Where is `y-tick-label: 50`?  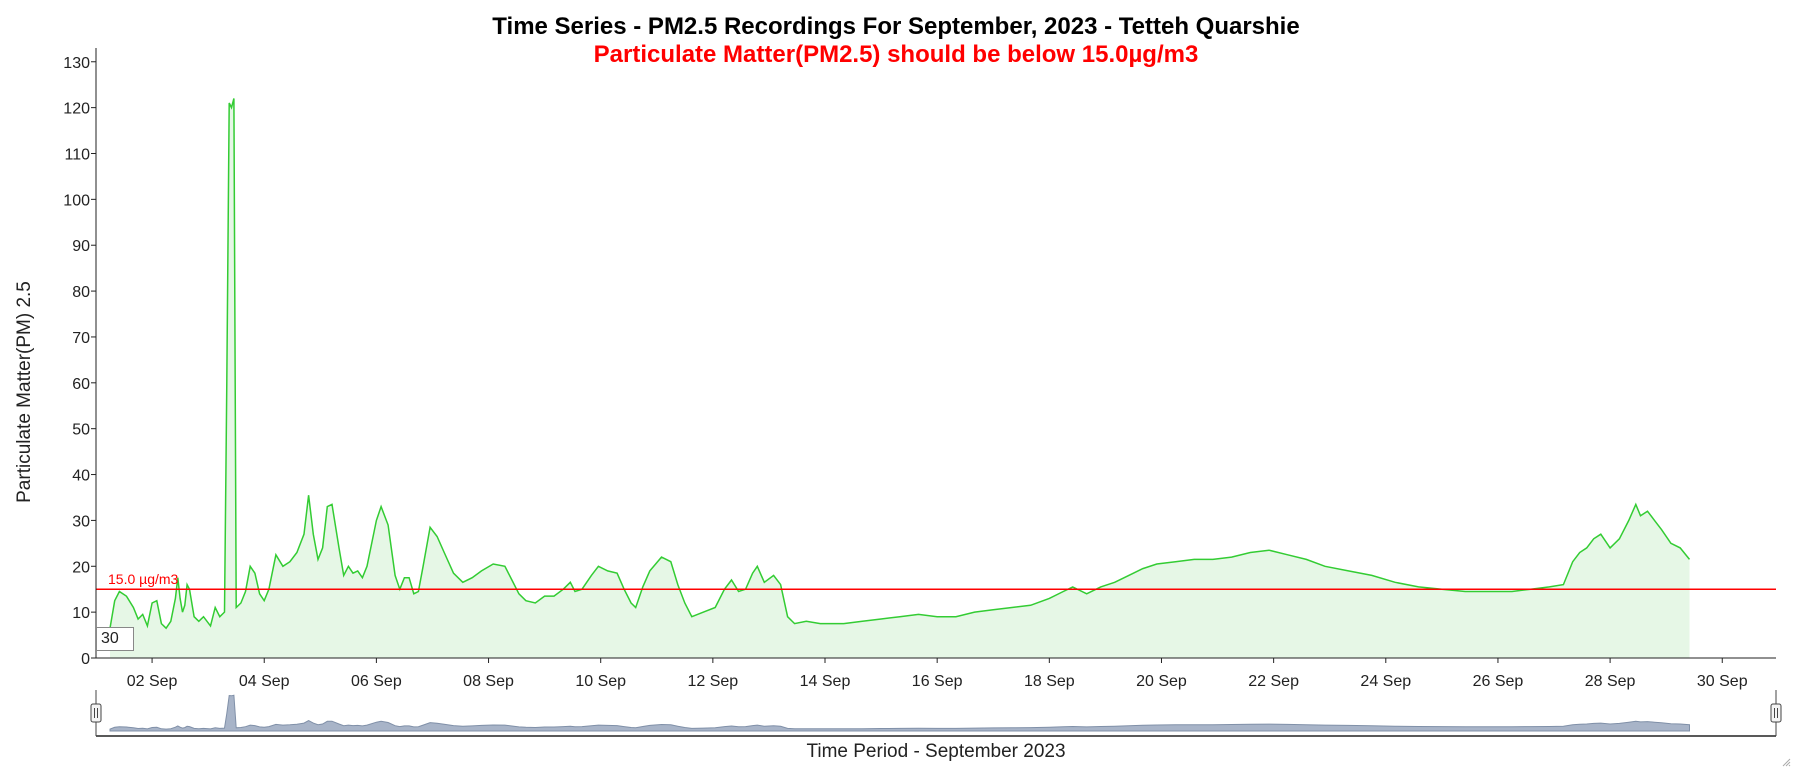
y-tick-label: 50 is located at coordinates (81, 430).